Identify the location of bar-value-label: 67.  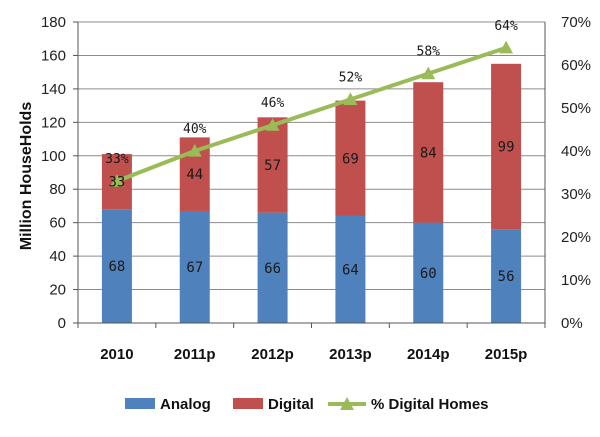
(194, 268).